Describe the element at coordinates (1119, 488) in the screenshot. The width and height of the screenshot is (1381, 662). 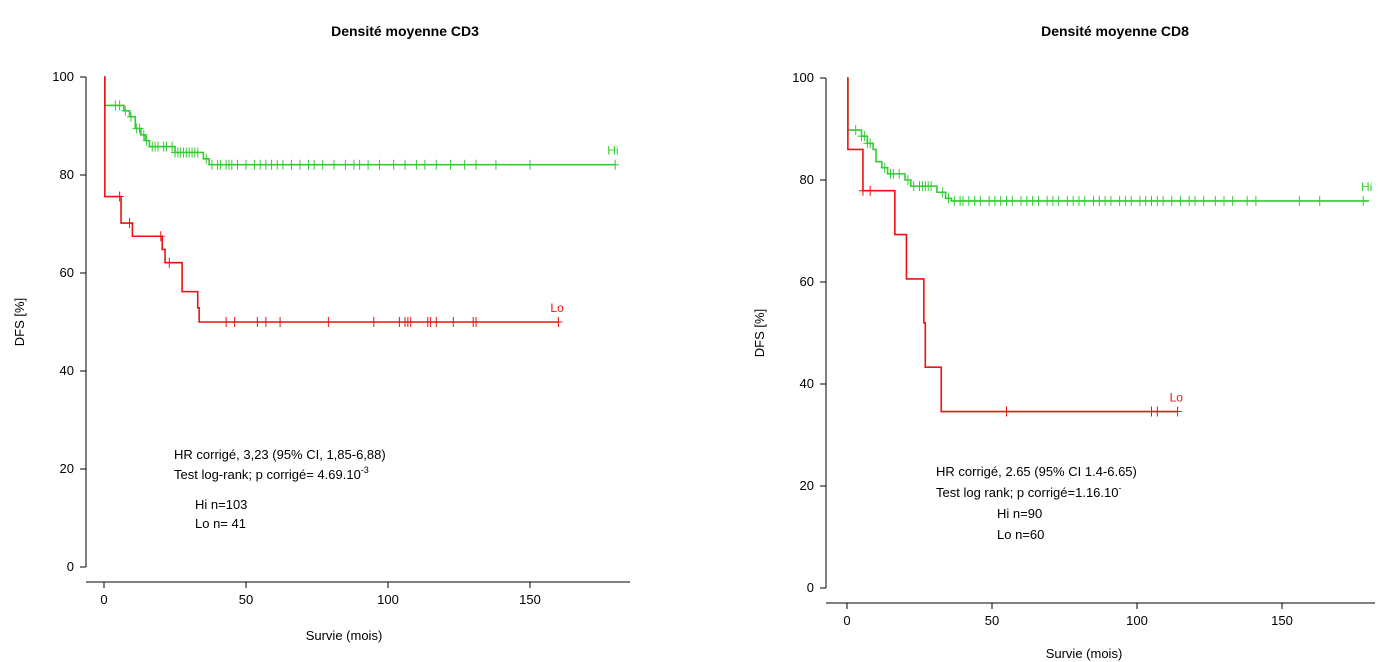
I see `logrank-exponent: -` at that location.